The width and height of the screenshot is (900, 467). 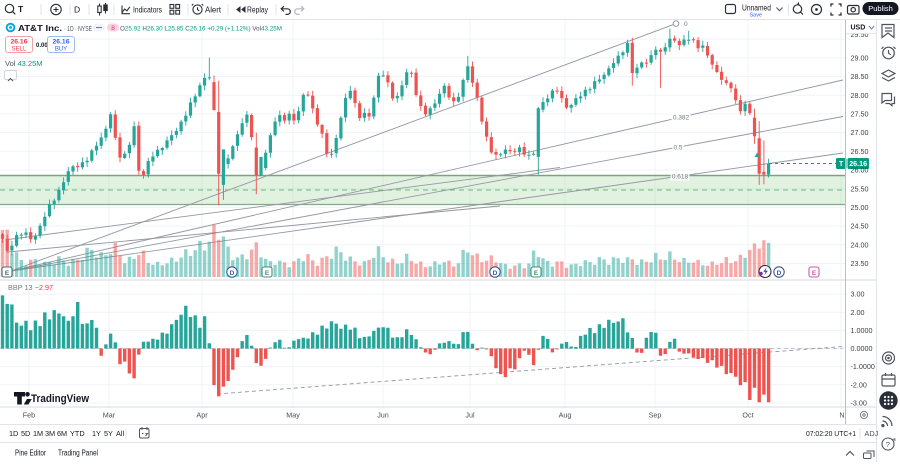 I want to click on svg-text: Alert, so click(x=213, y=10).